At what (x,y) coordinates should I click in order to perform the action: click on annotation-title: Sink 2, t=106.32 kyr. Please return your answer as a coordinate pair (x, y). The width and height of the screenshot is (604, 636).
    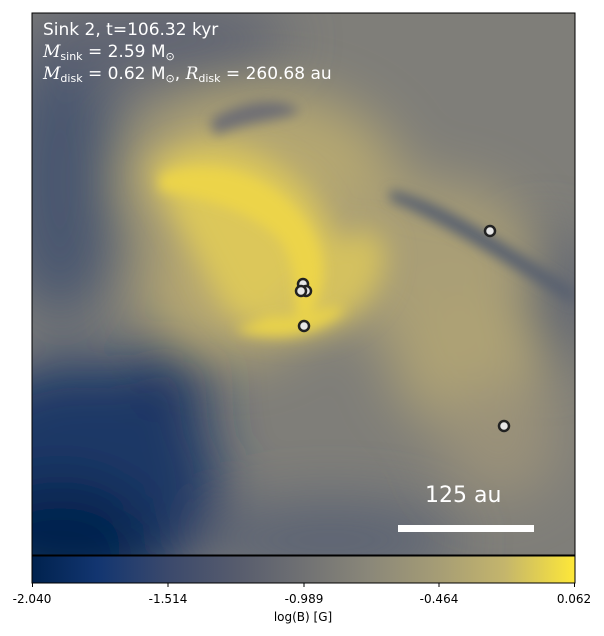
    Looking at the image, I should click on (131, 30).